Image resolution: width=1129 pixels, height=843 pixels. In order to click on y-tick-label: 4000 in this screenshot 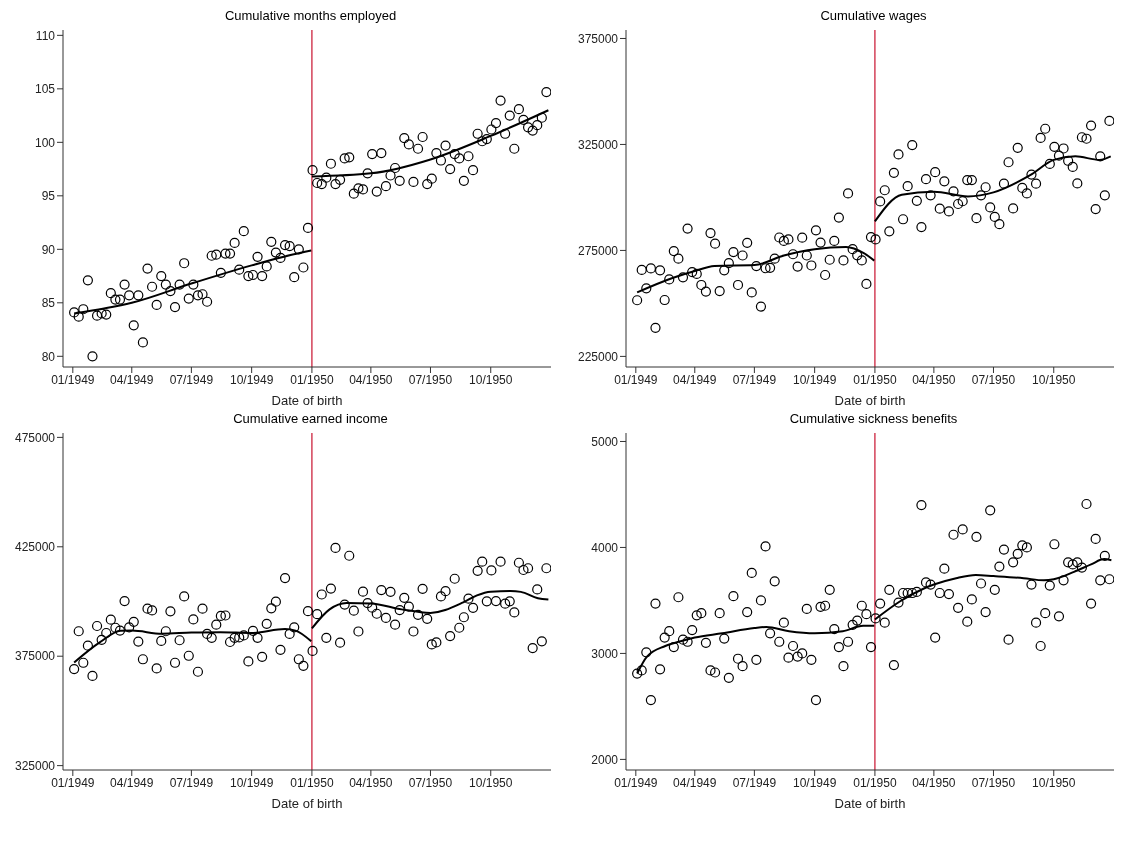, I will do `click(605, 547)`.